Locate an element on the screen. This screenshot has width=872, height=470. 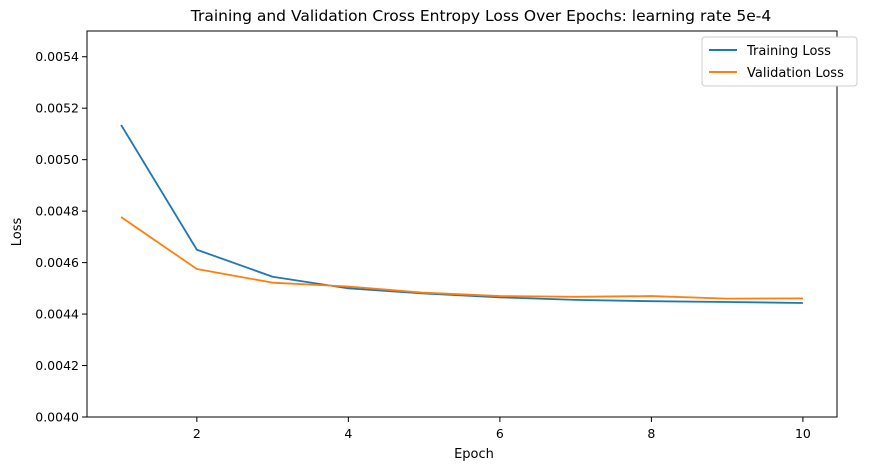
series-line-validation is located at coordinates (461, 258).